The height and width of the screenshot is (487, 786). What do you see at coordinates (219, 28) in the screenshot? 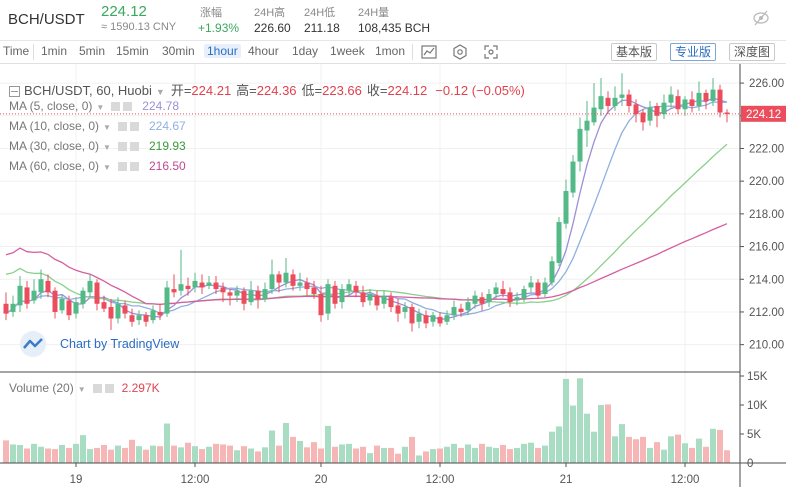
I see `stat-change-value: +1.93%` at bounding box center [219, 28].